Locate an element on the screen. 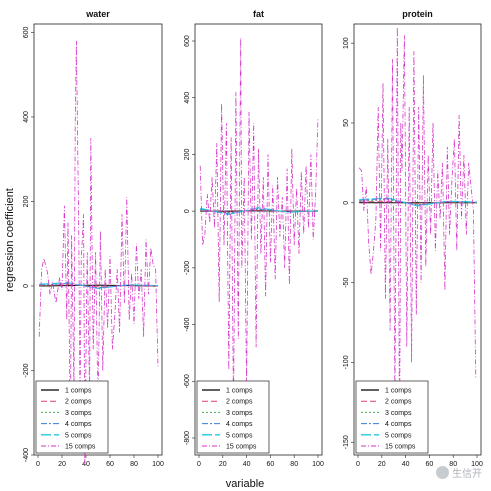  series-line-4-comps is located at coordinates (418, 202).